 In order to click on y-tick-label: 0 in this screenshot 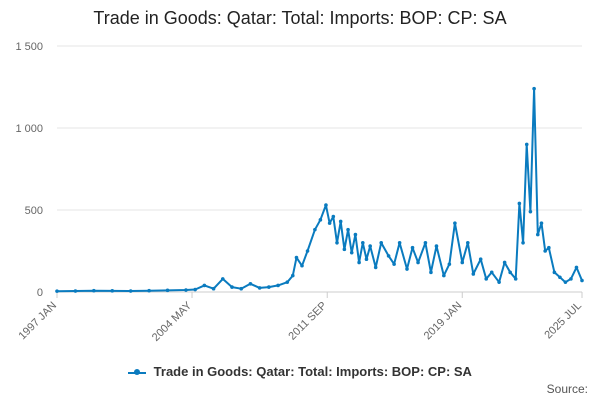, I will do `click(40, 293)`.